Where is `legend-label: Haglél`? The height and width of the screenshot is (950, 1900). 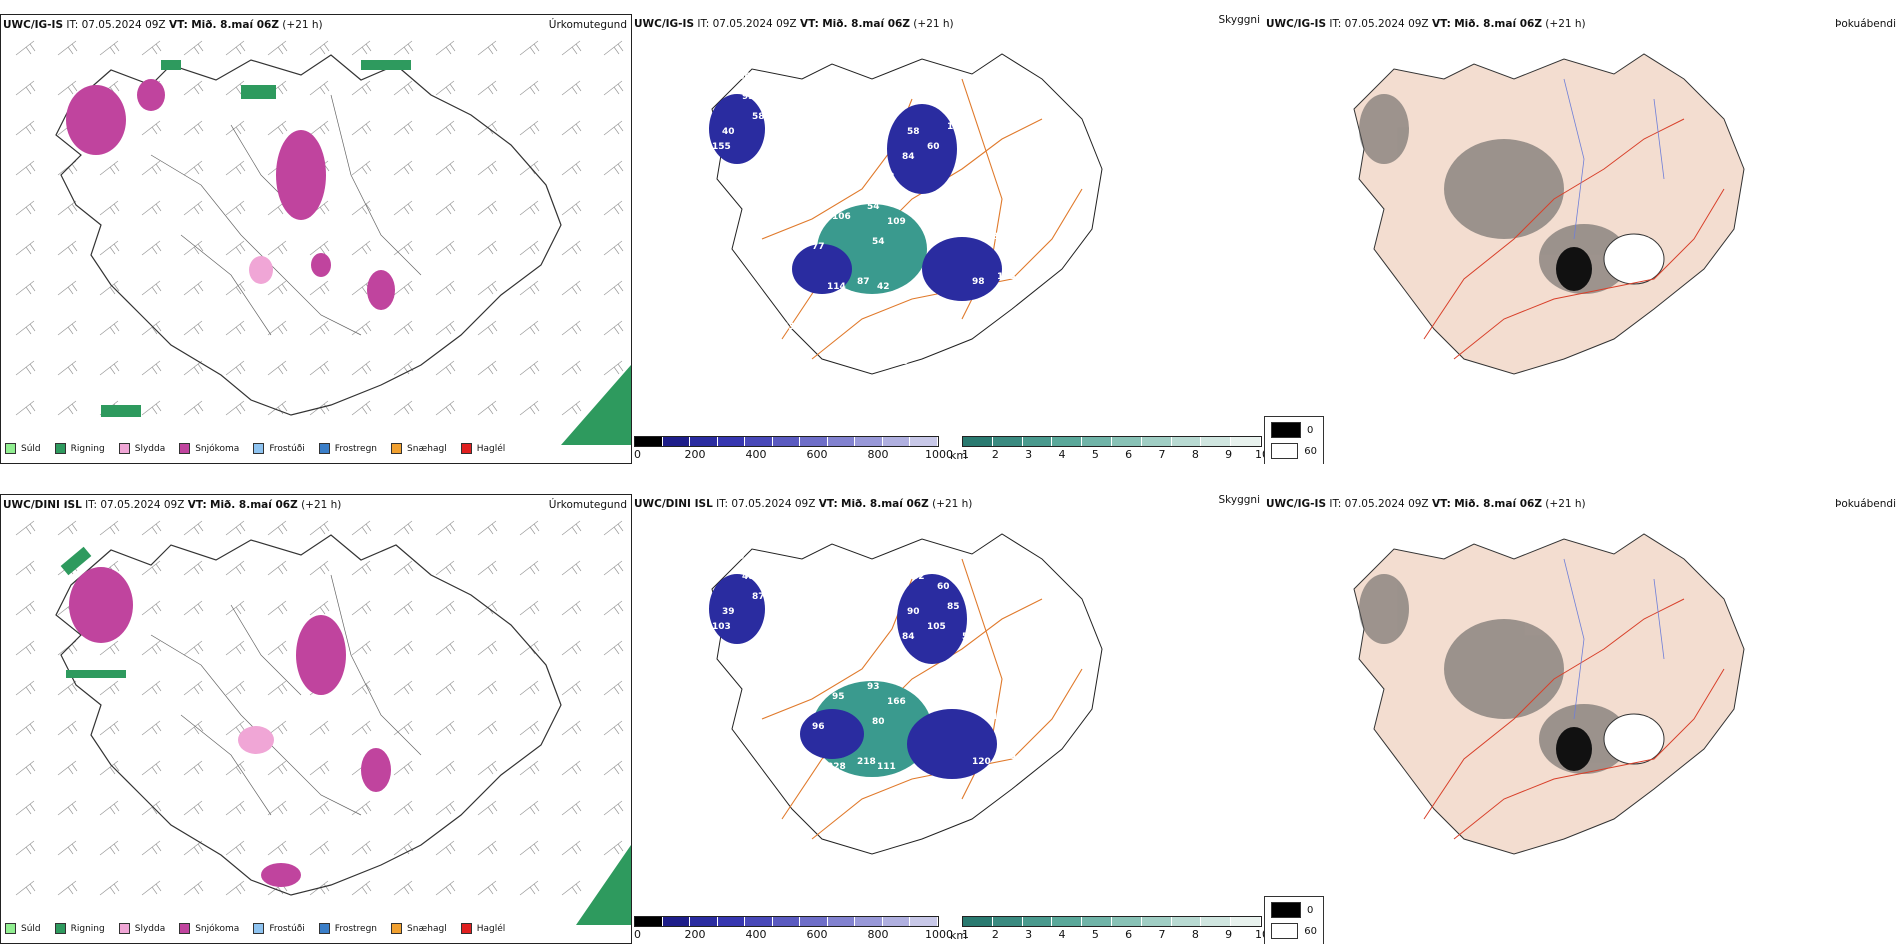
legend-label: Haglél is located at coordinates (491, 448).